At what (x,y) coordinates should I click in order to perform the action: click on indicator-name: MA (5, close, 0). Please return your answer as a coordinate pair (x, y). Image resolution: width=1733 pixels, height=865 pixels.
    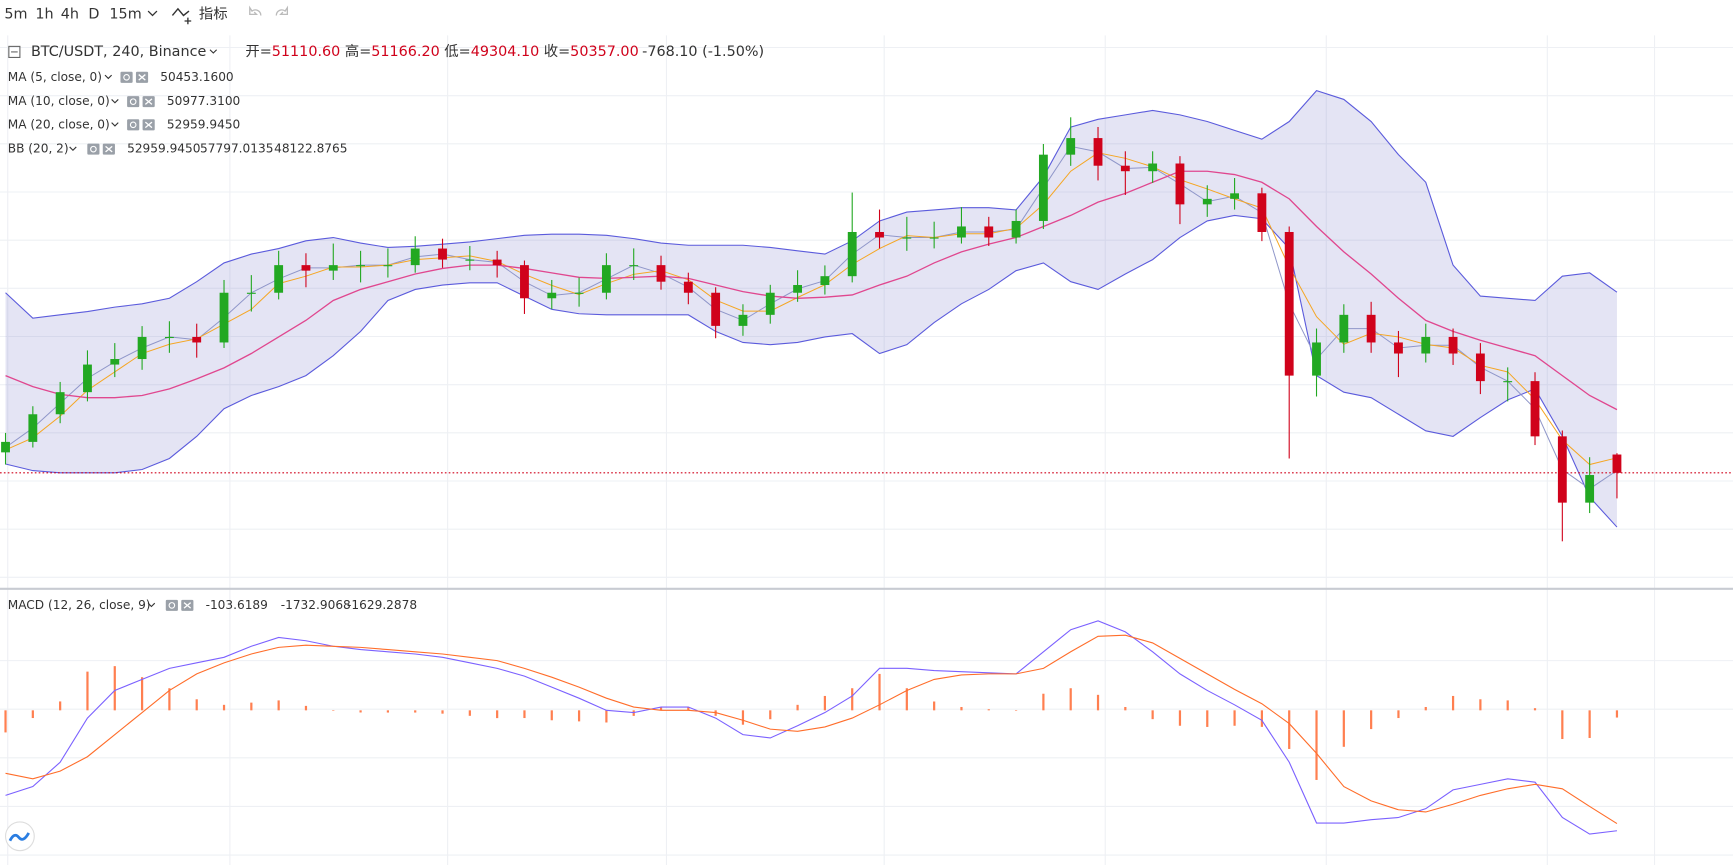
    Looking at the image, I should click on (55, 77).